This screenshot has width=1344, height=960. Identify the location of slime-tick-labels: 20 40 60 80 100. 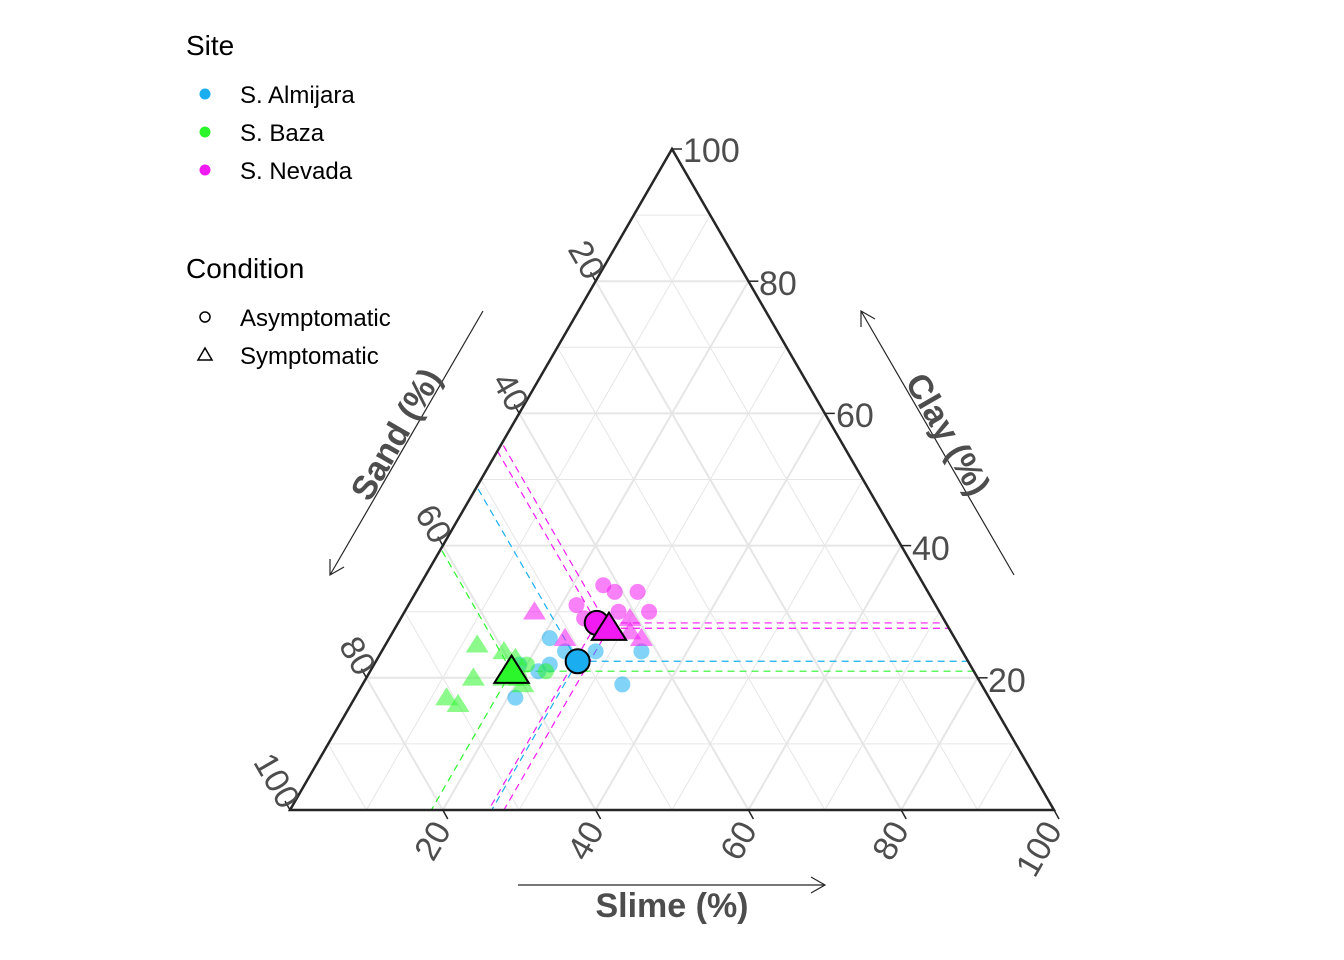
(738, 849).